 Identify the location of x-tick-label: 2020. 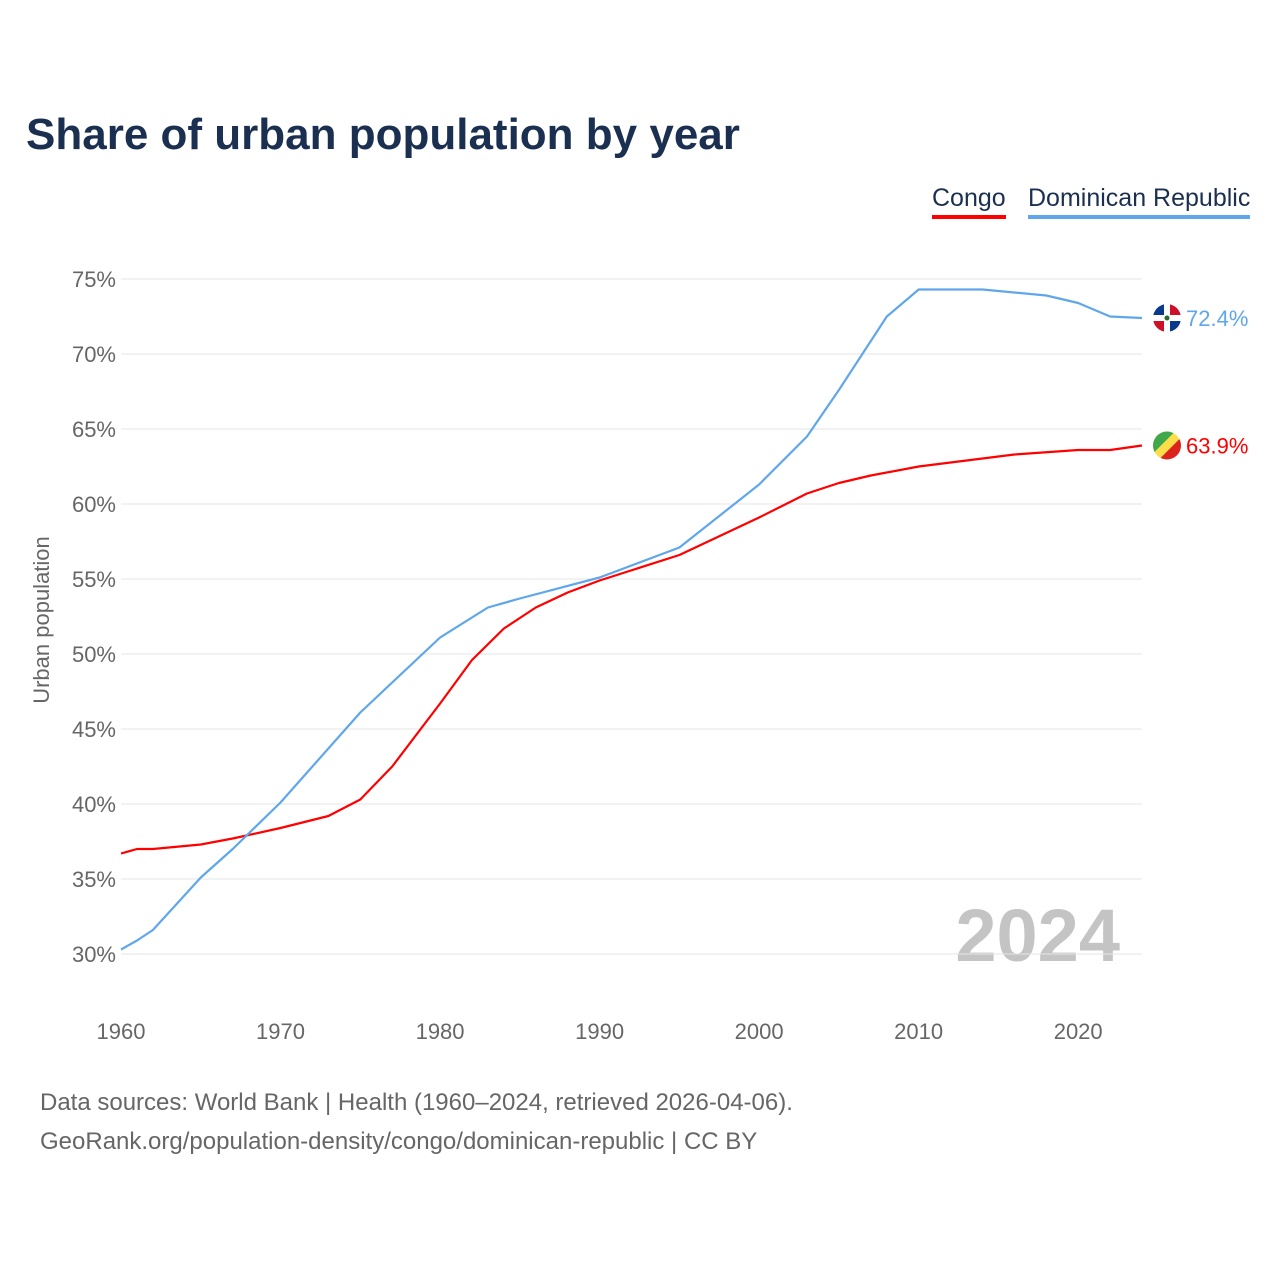
(1078, 1031).